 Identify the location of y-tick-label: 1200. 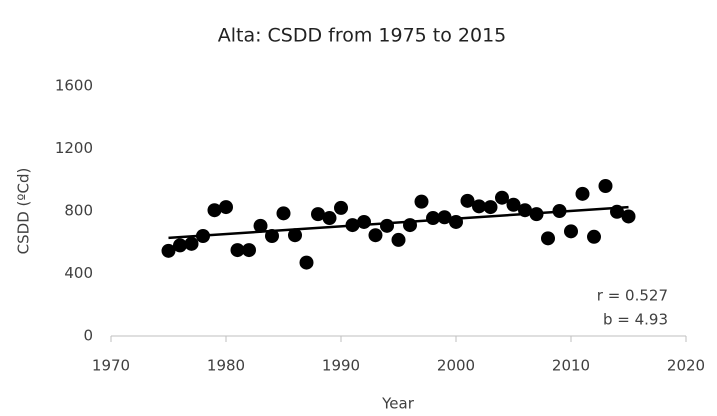
(74, 148).